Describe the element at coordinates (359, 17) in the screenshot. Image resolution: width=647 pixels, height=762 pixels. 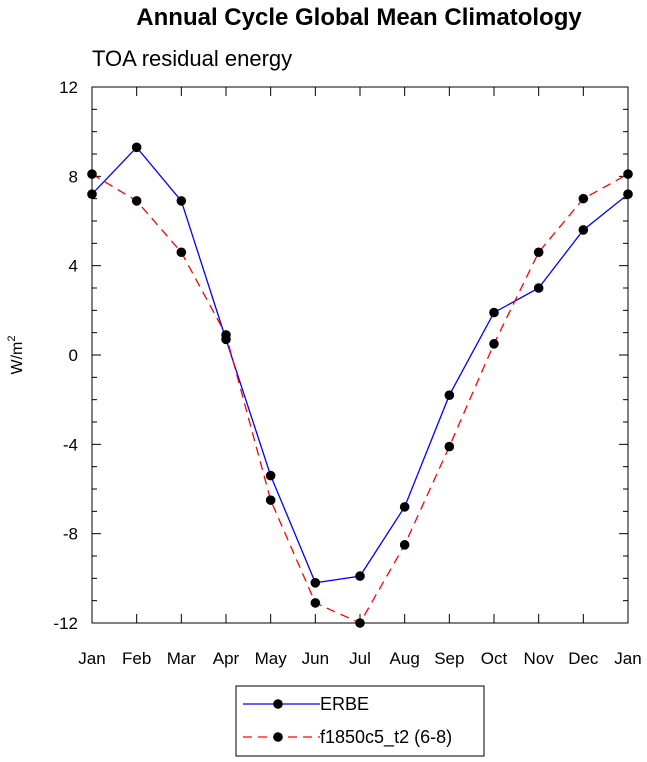
I see `chart-title: Annual Cycle Global Mean Climatology` at that location.